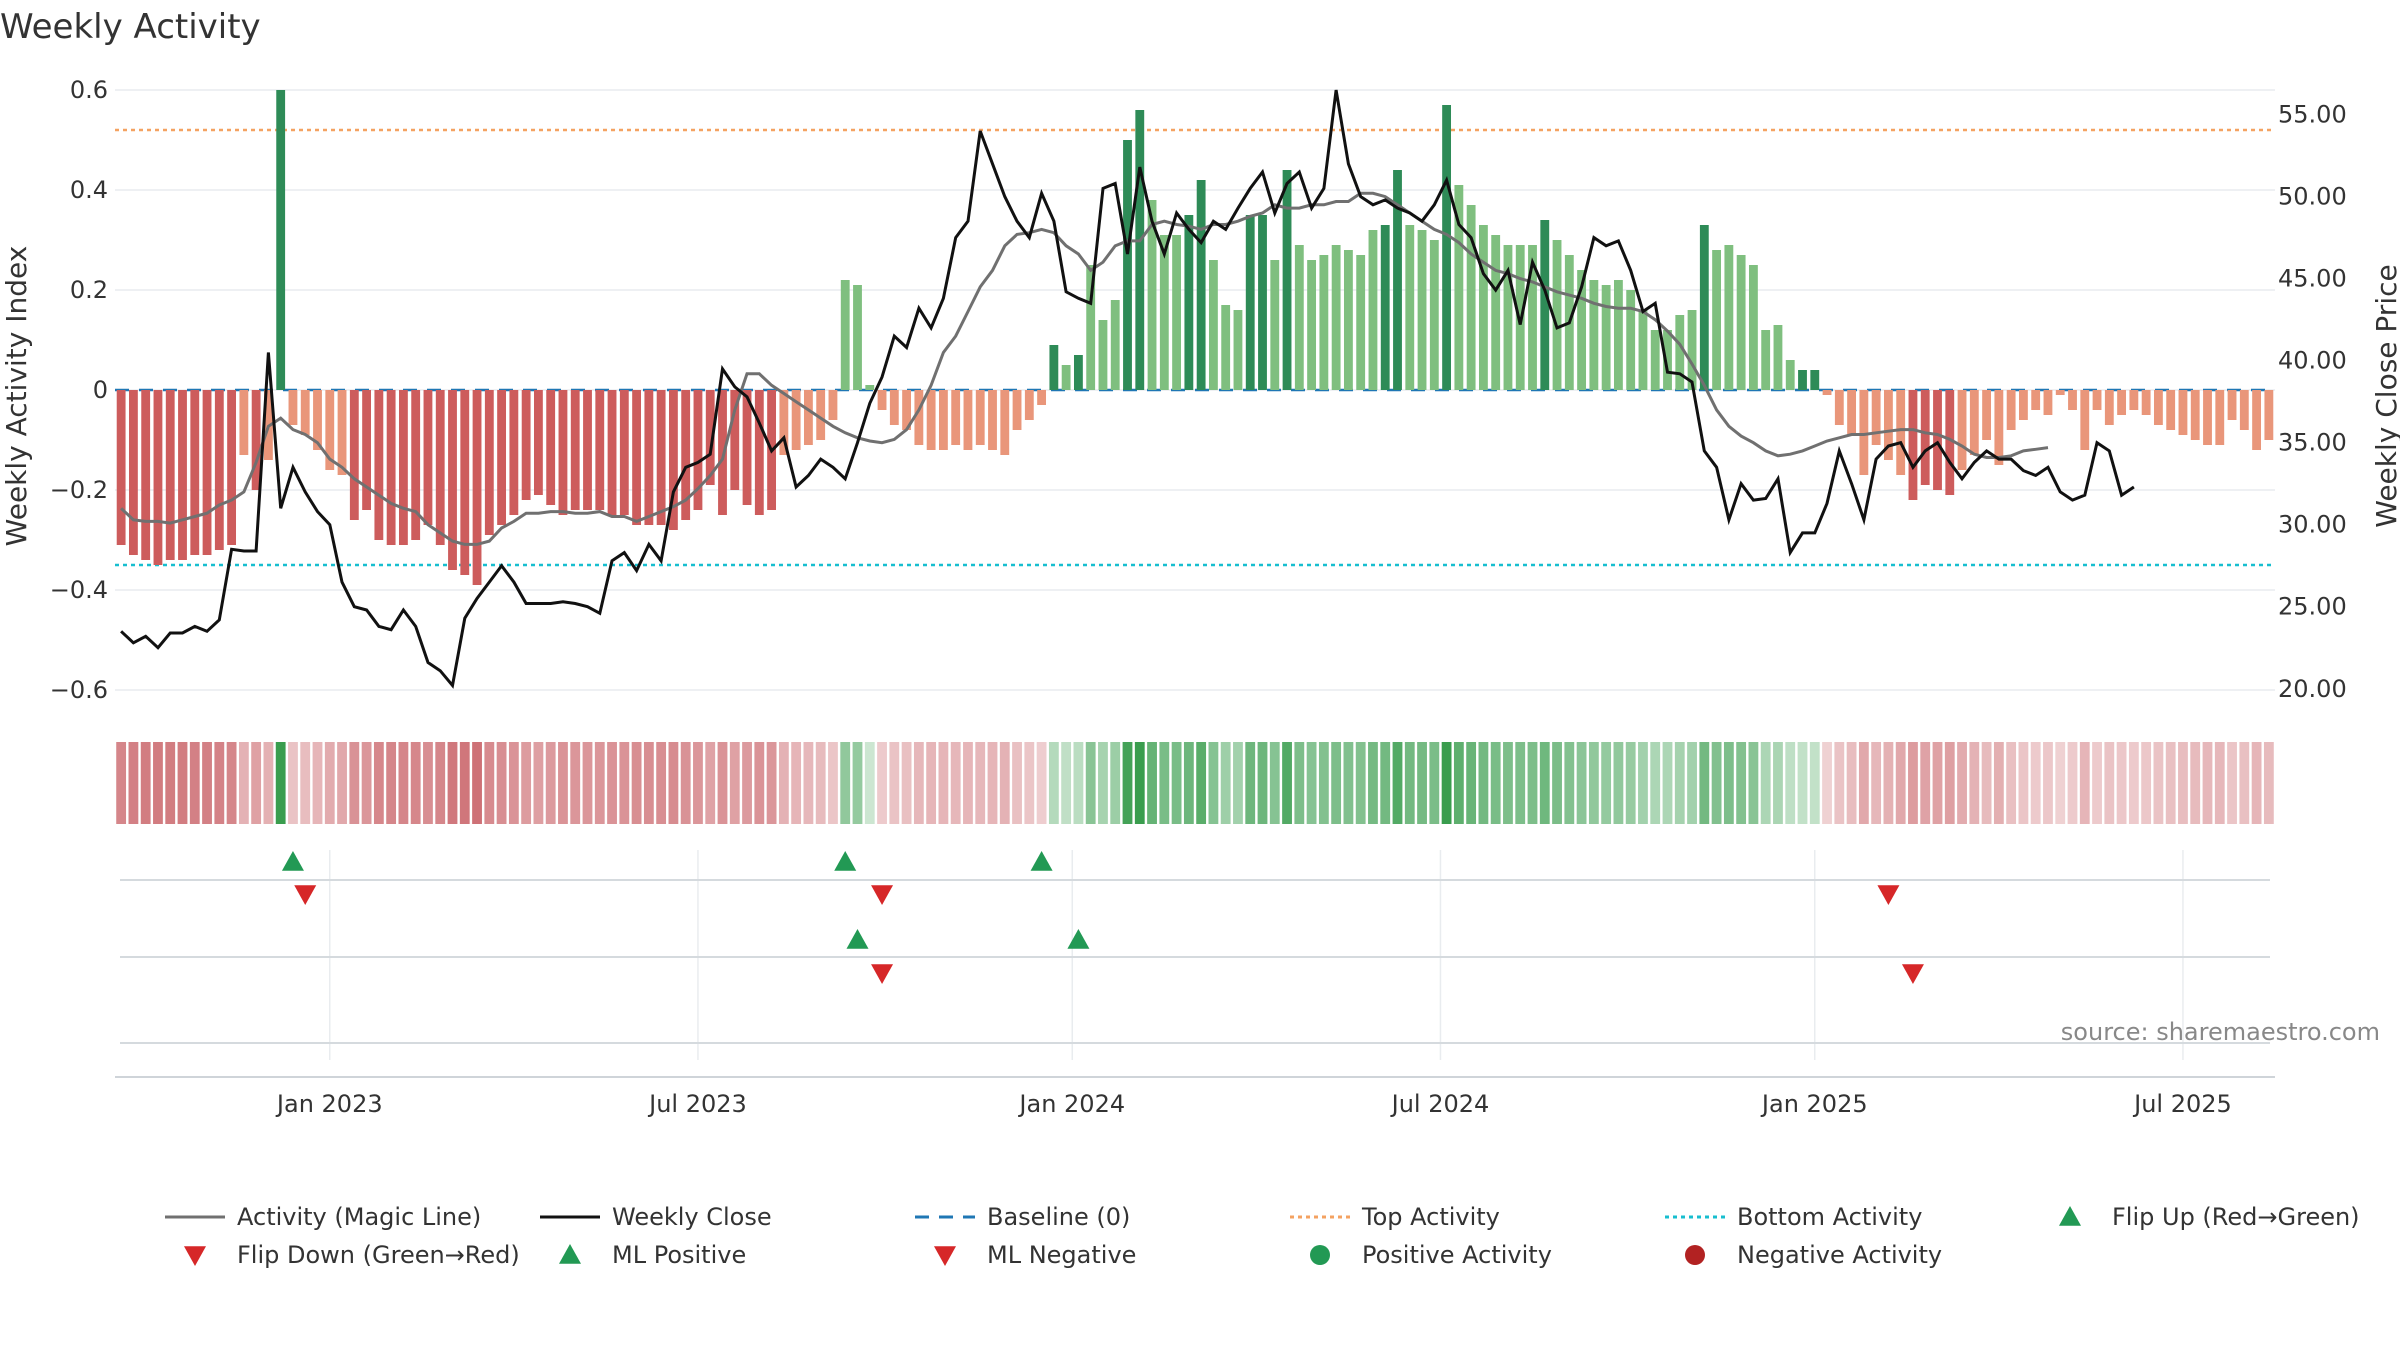  I want to click on legend-item: Baseline (0), so click(1022, 1217).